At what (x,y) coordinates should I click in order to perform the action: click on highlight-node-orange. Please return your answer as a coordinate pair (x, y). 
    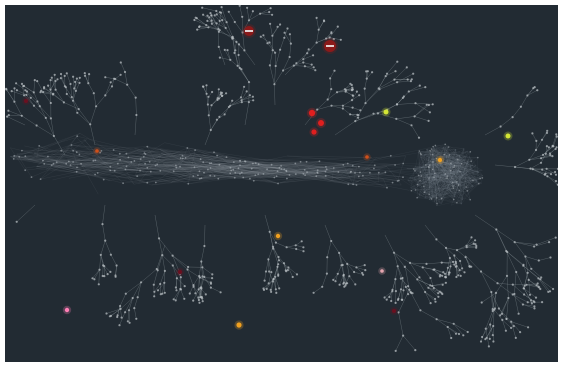
    Looking at the image, I should click on (239, 325).